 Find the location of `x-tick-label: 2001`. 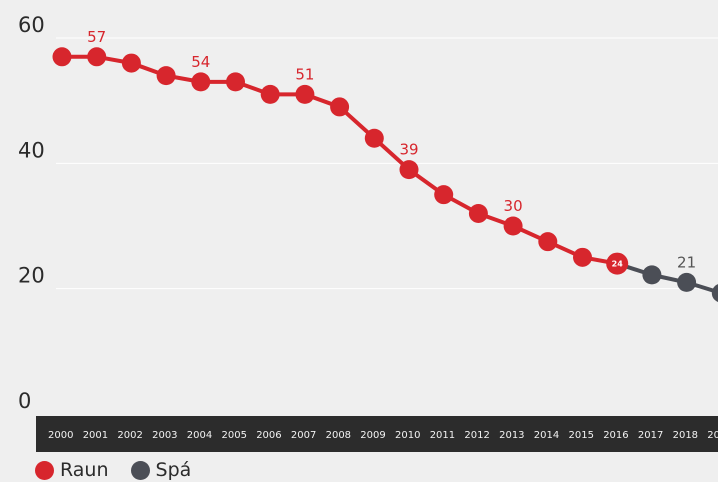

x-tick-label: 2001 is located at coordinates (95, 435).